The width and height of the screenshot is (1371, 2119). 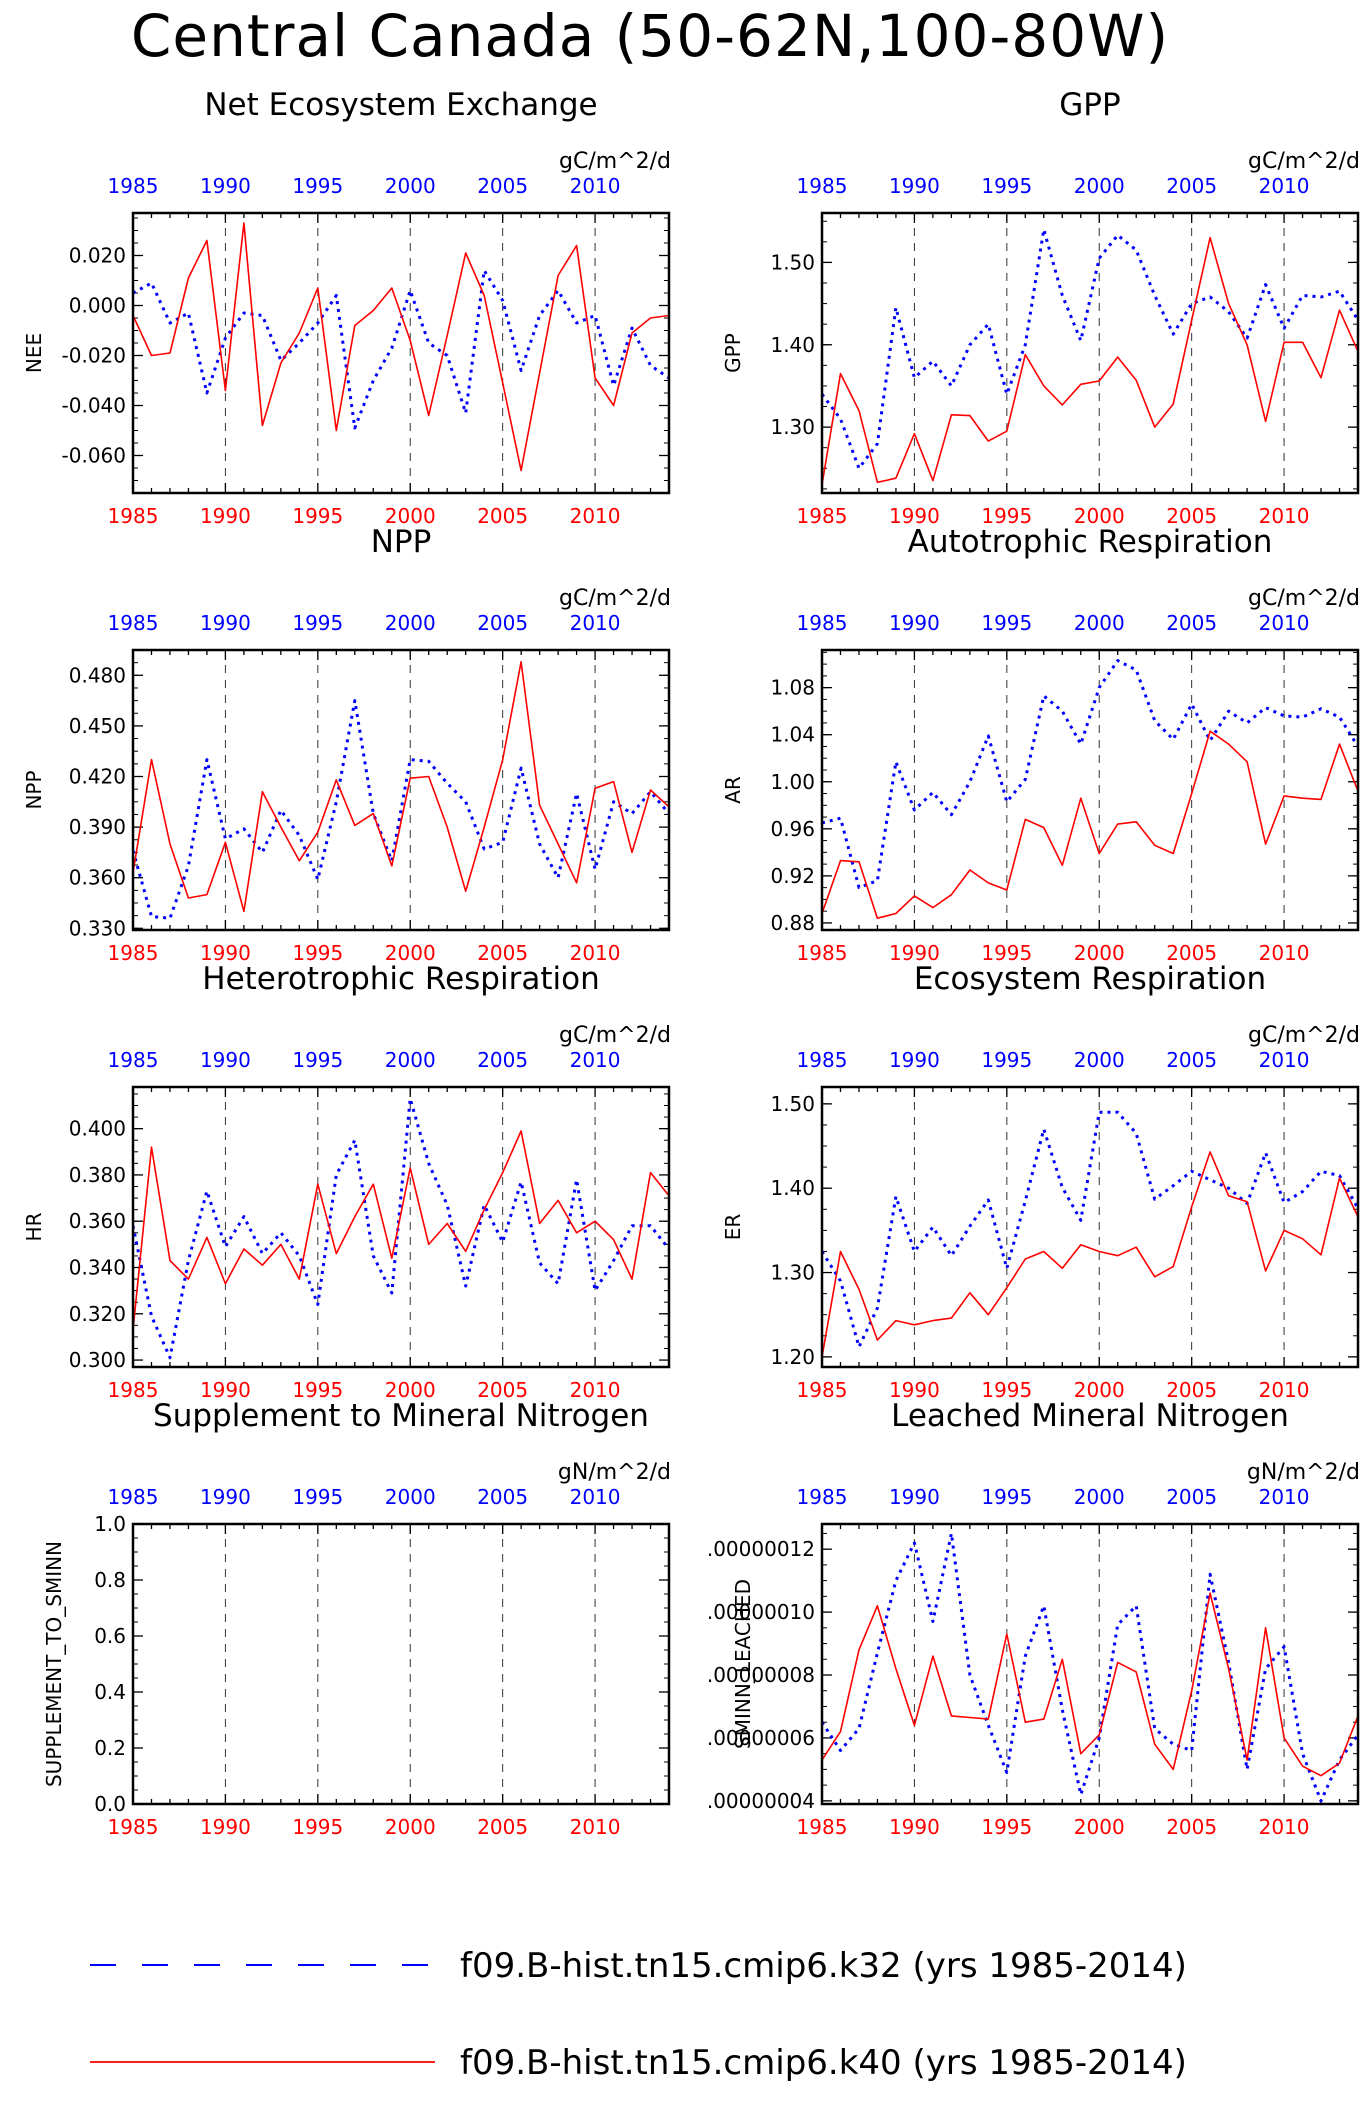 What do you see at coordinates (761, 1801) in the screenshot?
I see `y-tick-label: .00000004` at bounding box center [761, 1801].